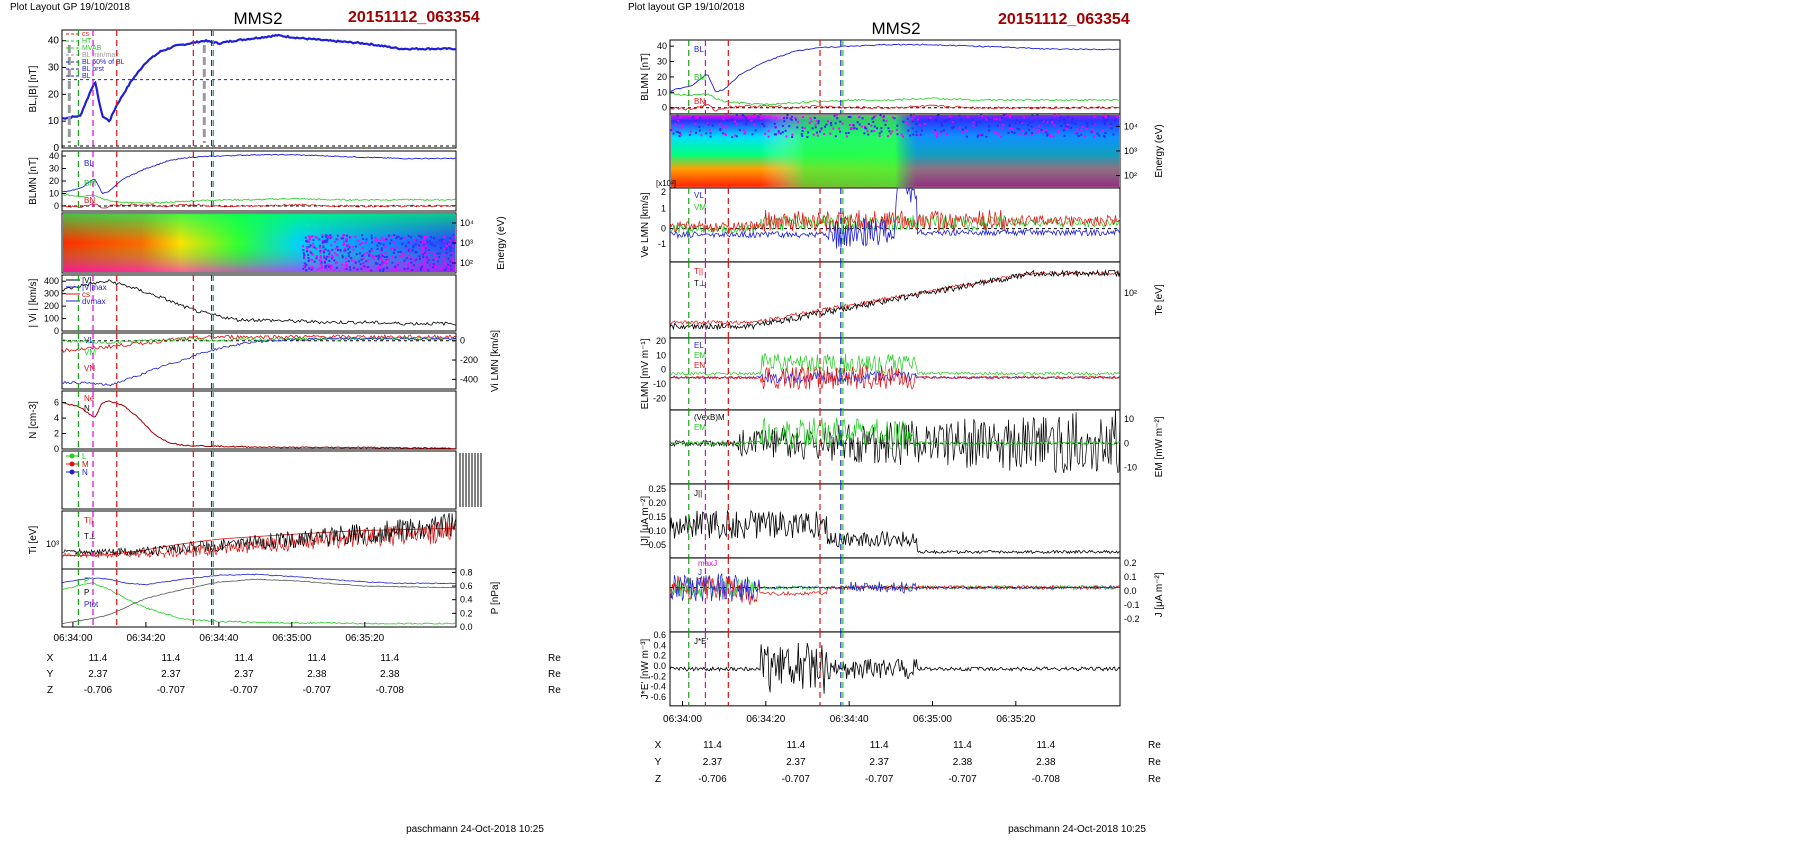 This screenshot has height=841, width=1804. Describe the element at coordinates (795, 745) in the screenshot. I see `right-ephem-value-0-1: 11.4` at that location.